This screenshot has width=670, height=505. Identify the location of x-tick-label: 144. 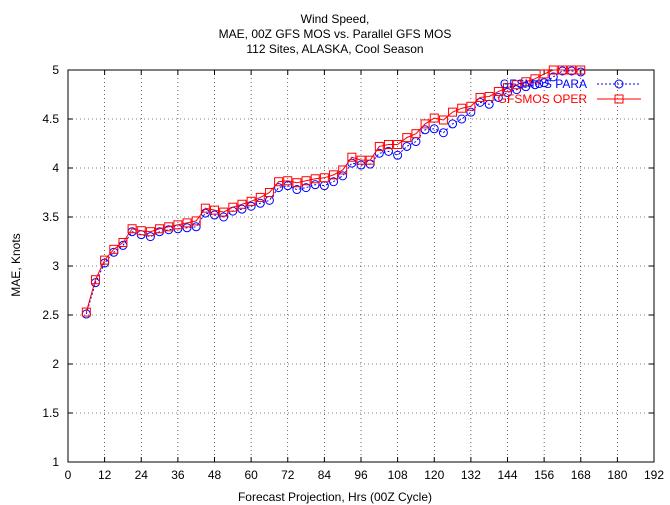
(507, 475).